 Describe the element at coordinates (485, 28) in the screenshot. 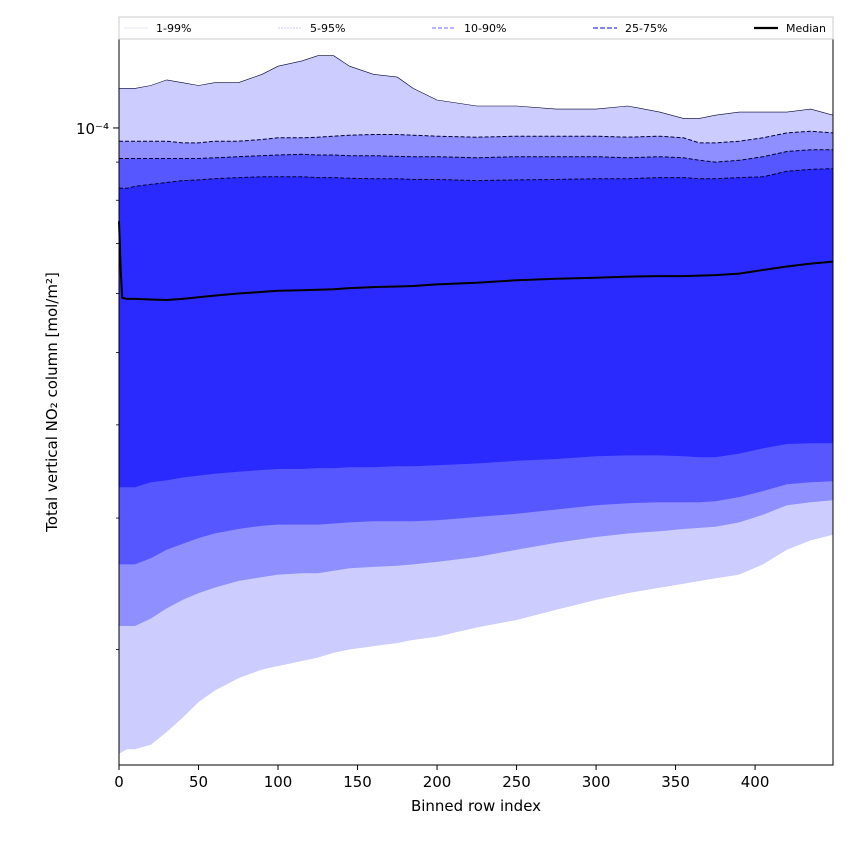

I see `legend-label: 10-90%` at that location.